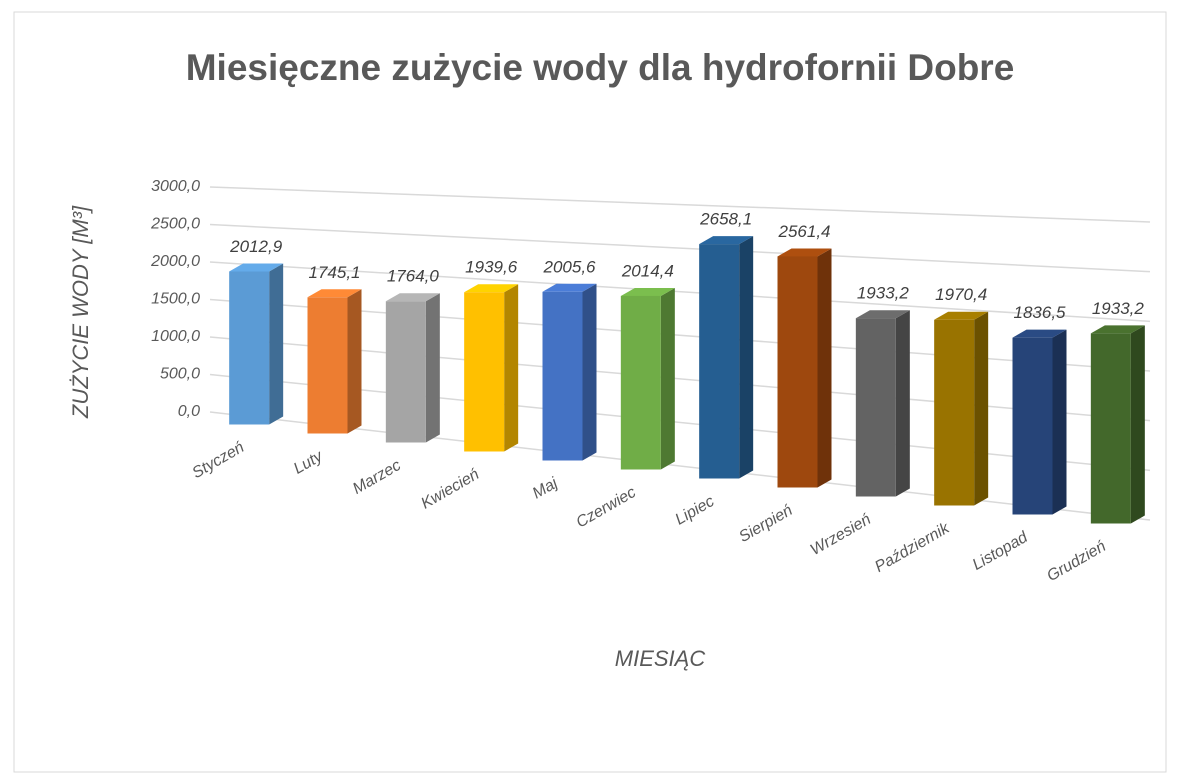 This screenshot has width=1180, height=779. Describe the element at coordinates (256, 246) in the screenshot. I see `value-label: 2012,9` at that location.